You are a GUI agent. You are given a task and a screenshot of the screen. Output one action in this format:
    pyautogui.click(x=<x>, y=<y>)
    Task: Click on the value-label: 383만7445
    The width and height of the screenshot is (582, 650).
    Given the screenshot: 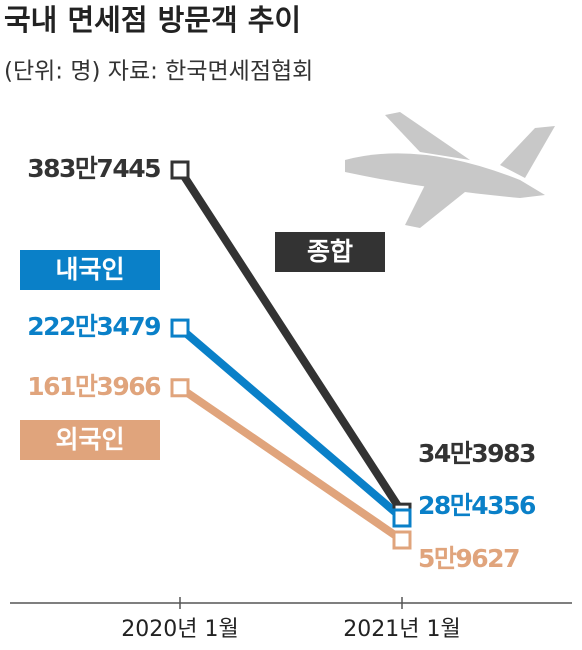 What is the action you would take?
    pyautogui.click(x=93, y=168)
    